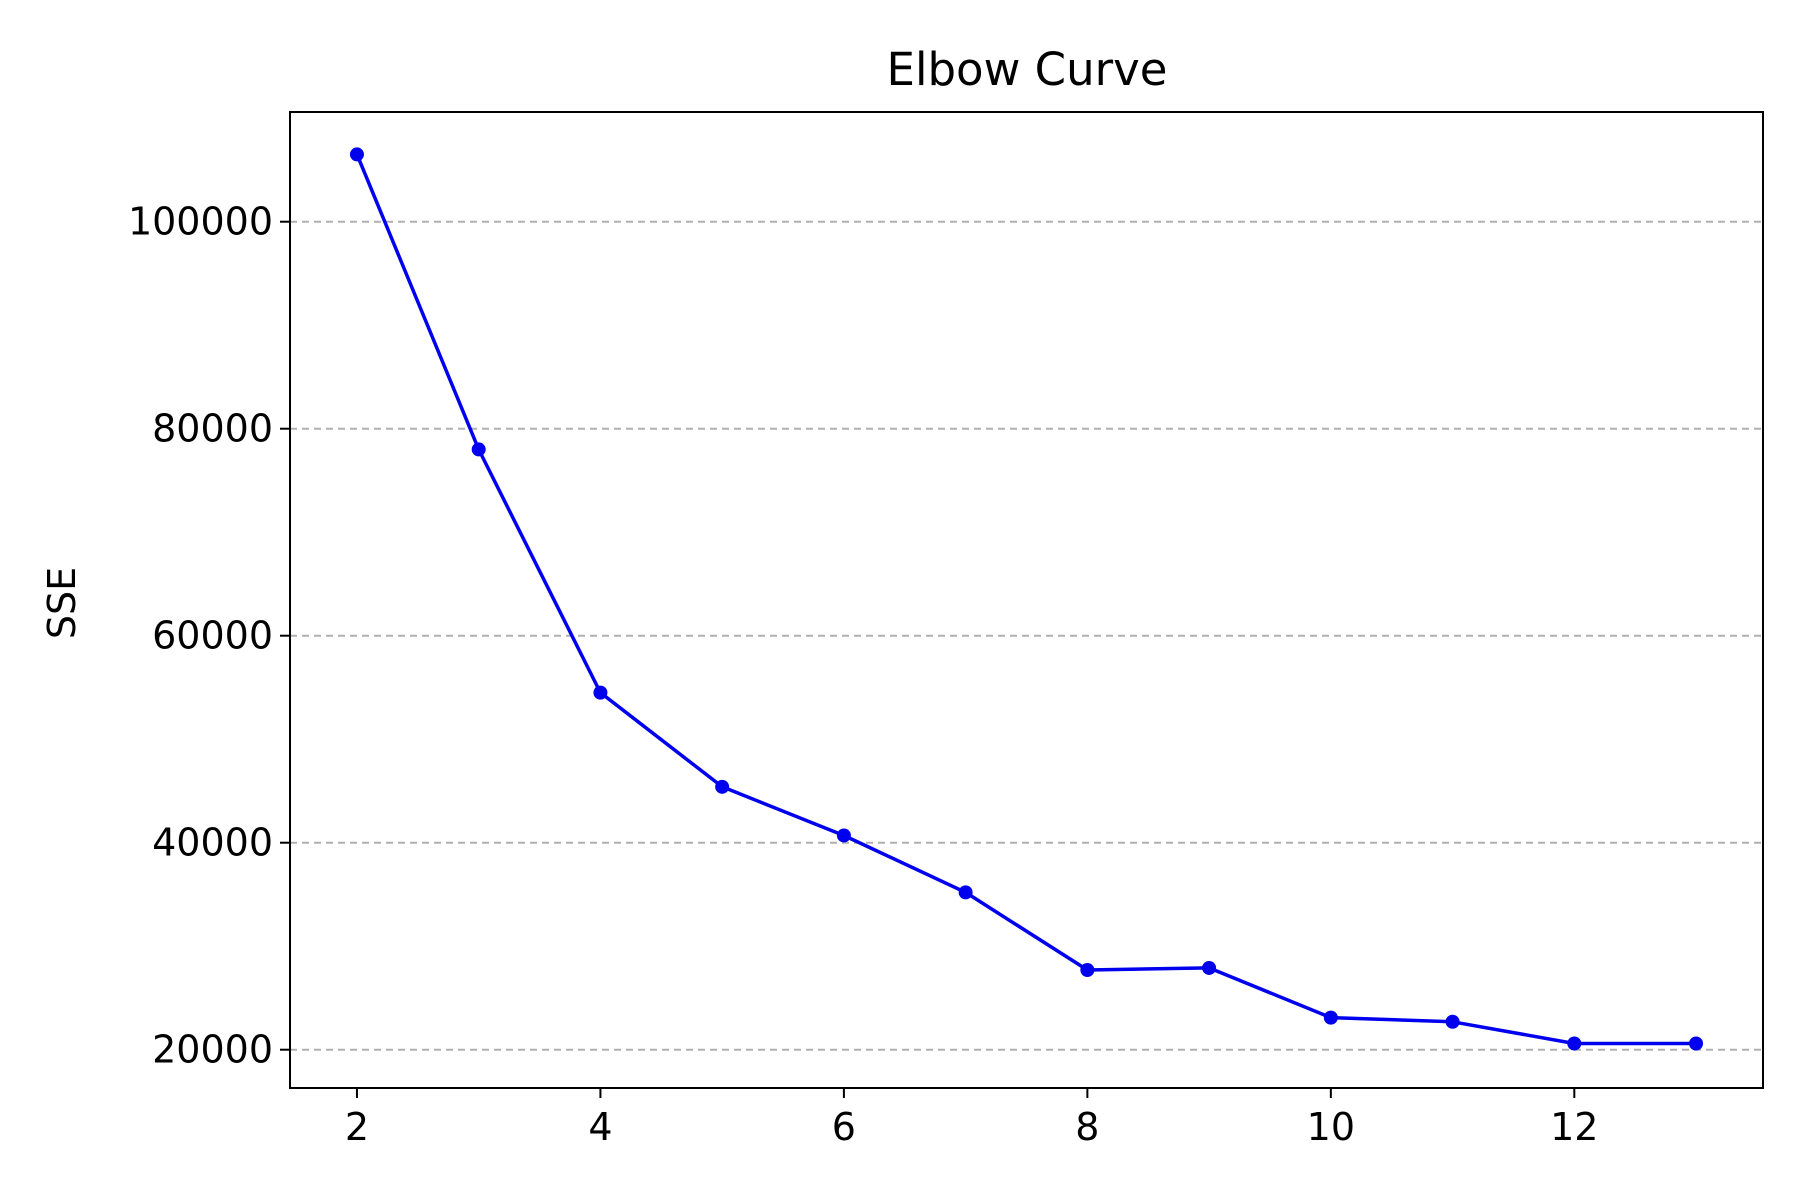  What do you see at coordinates (212, 429) in the screenshot?
I see `y-tick-label: 80000` at bounding box center [212, 429].